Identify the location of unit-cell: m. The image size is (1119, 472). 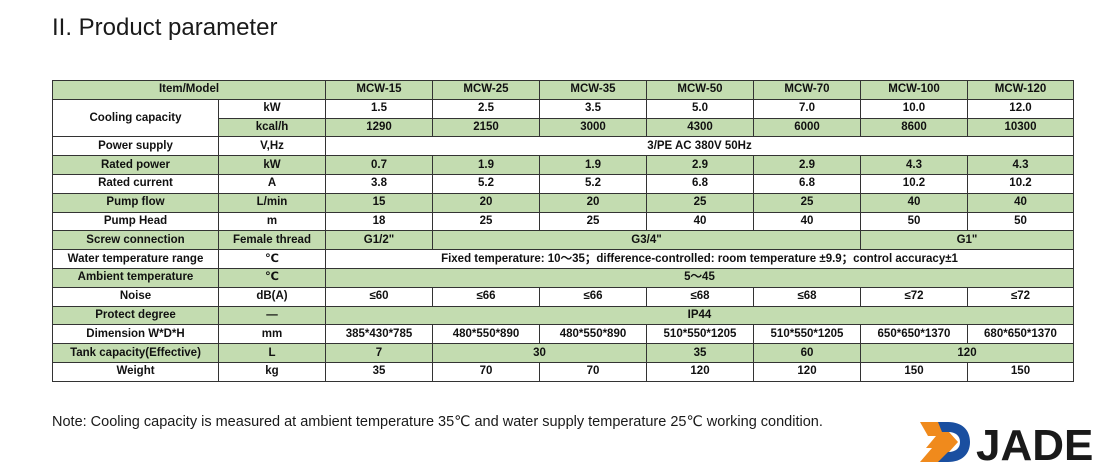
(272, 221).